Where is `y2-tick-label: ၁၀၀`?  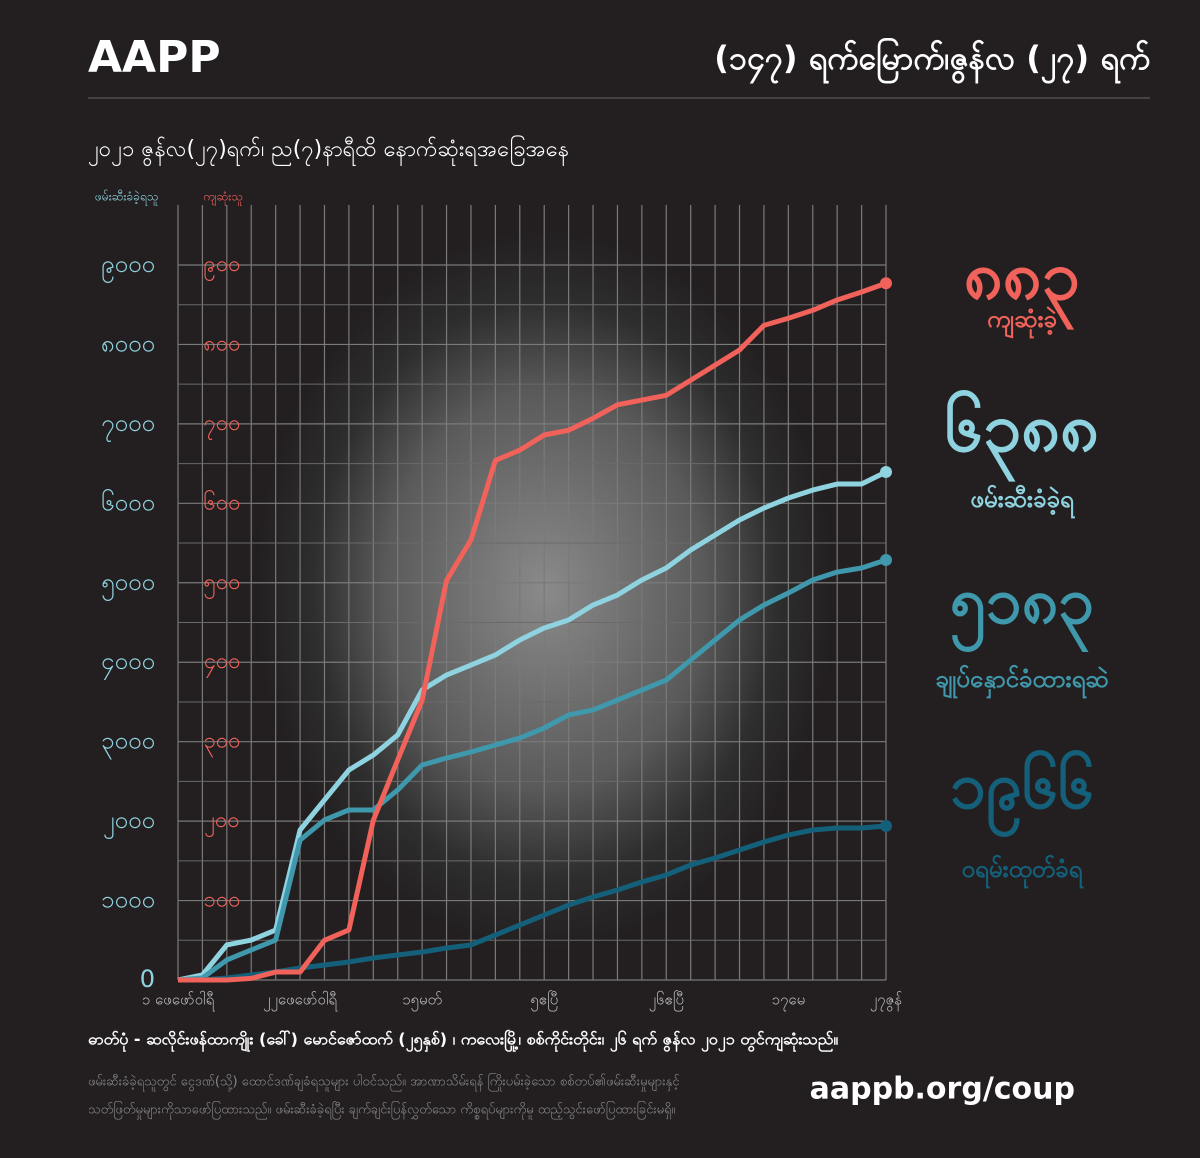
y2-tick-label: ၁၀၀ is located at coordinates (221, 900).